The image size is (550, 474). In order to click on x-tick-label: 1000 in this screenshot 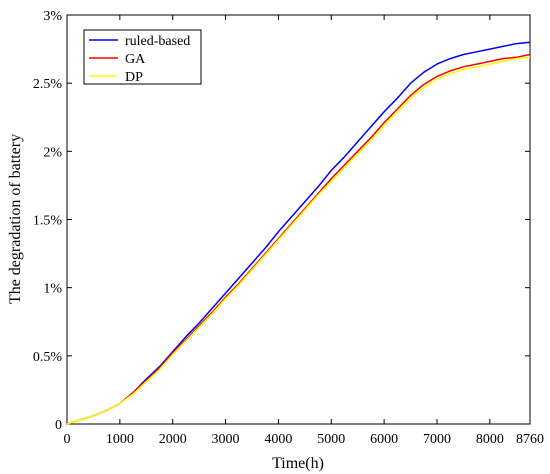, I will do `click(120, 439)`.